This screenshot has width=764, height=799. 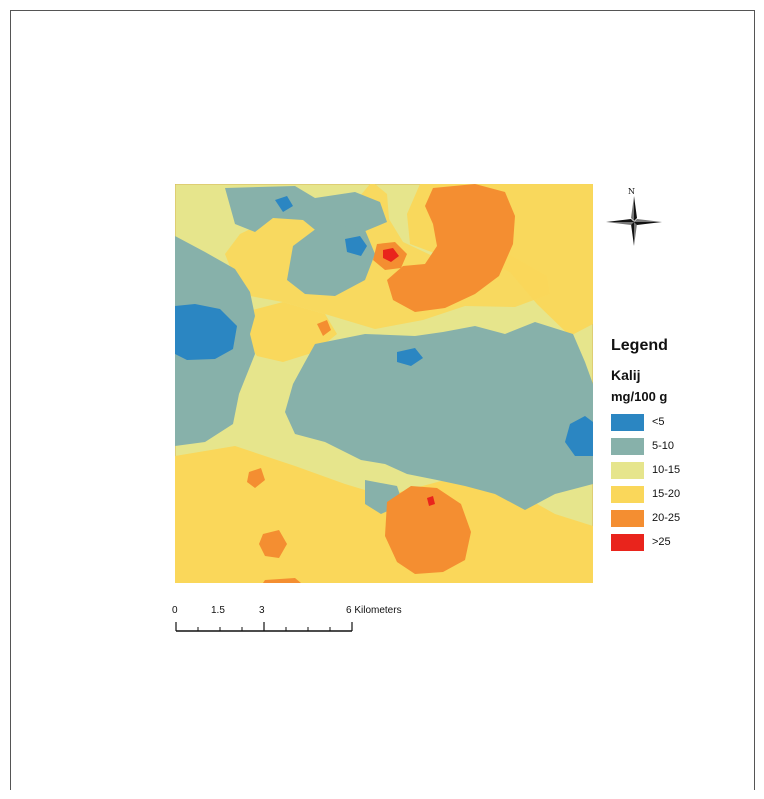 I want to click on legend-item-label: <5, so click(x=658, y=422).